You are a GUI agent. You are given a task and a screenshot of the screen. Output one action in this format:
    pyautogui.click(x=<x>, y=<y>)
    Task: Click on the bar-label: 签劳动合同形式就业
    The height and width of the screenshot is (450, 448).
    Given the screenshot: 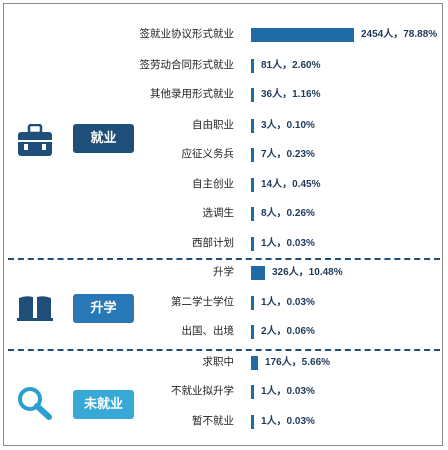 What is the action you would take?
    pyautogui.click(x=187, y=65)
    